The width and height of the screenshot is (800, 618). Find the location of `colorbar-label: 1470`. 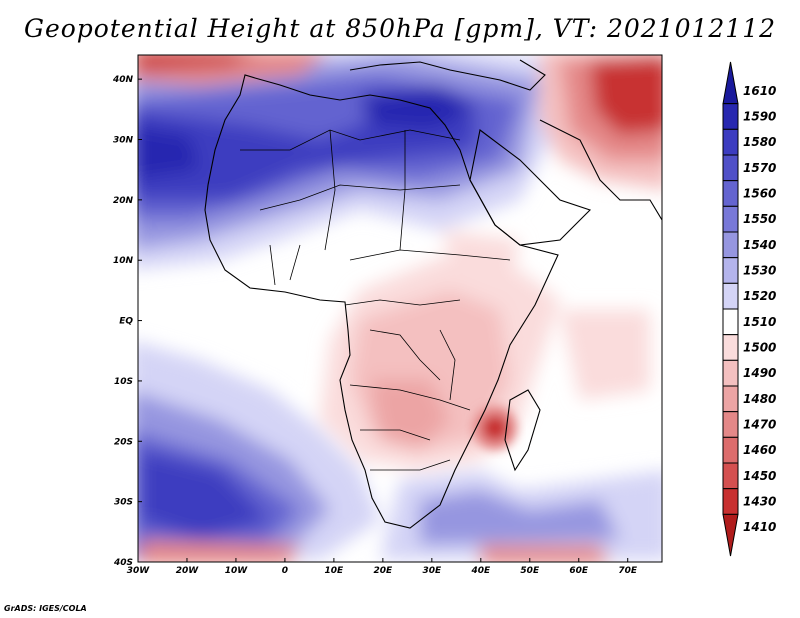

colorbar-label: 1470 is located at coordinates (759, 425).